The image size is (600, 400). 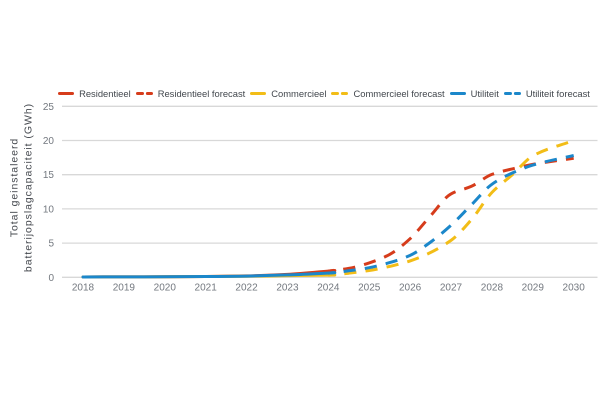 I want to click on svg-text: 2022, so click(x=246, y=288).